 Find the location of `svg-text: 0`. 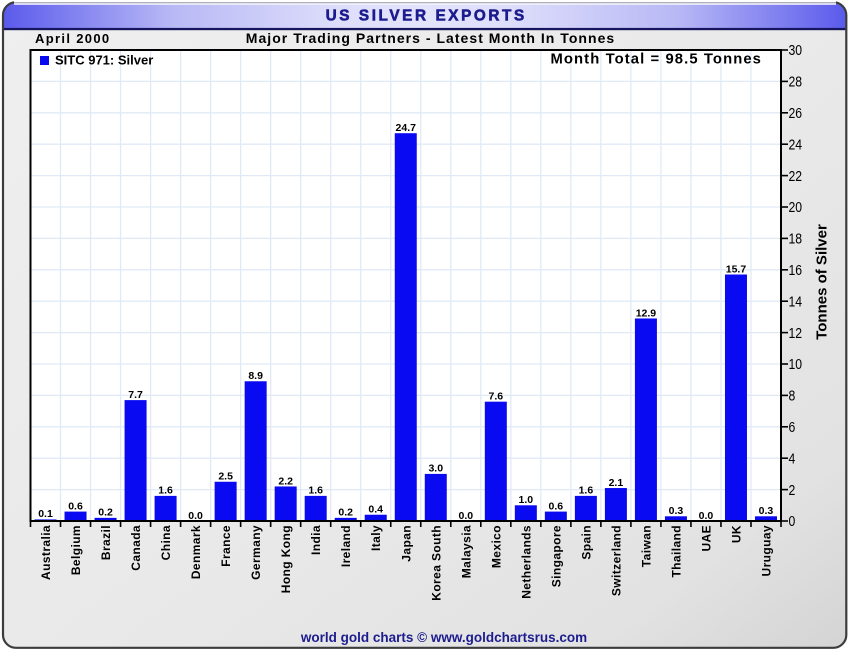

svg-text: 0 is located at coordinates (792, 522).